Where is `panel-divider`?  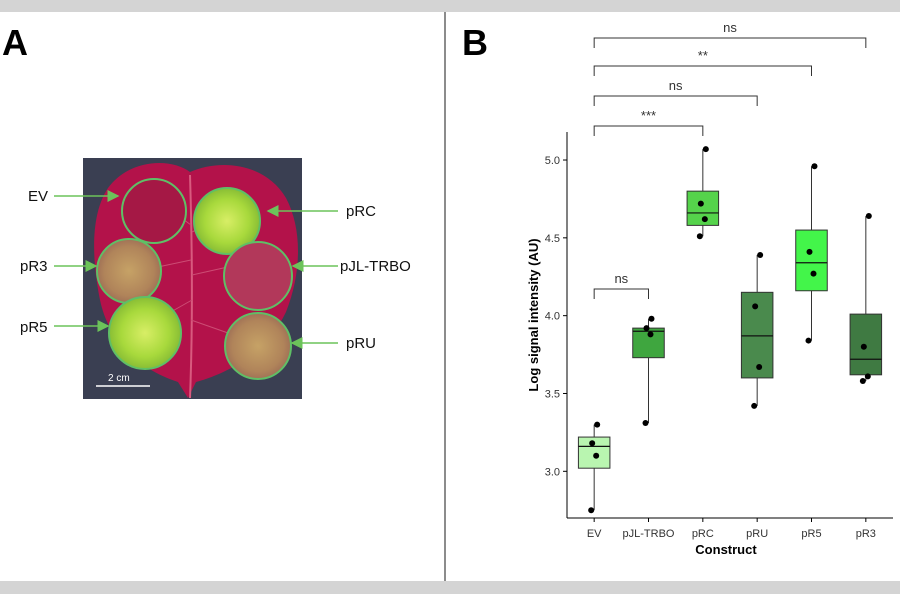
panel-divider is located at coordinates (445, 296).